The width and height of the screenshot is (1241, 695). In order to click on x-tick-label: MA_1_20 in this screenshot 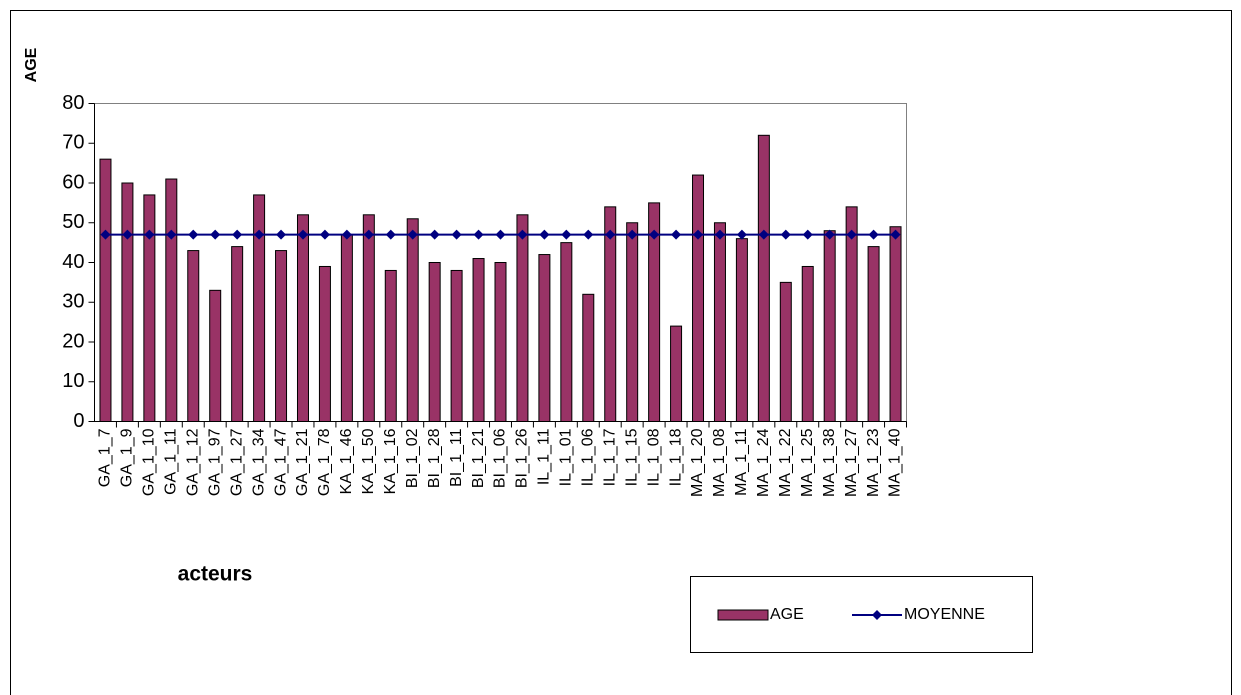, I will do `click(697, 462)`.